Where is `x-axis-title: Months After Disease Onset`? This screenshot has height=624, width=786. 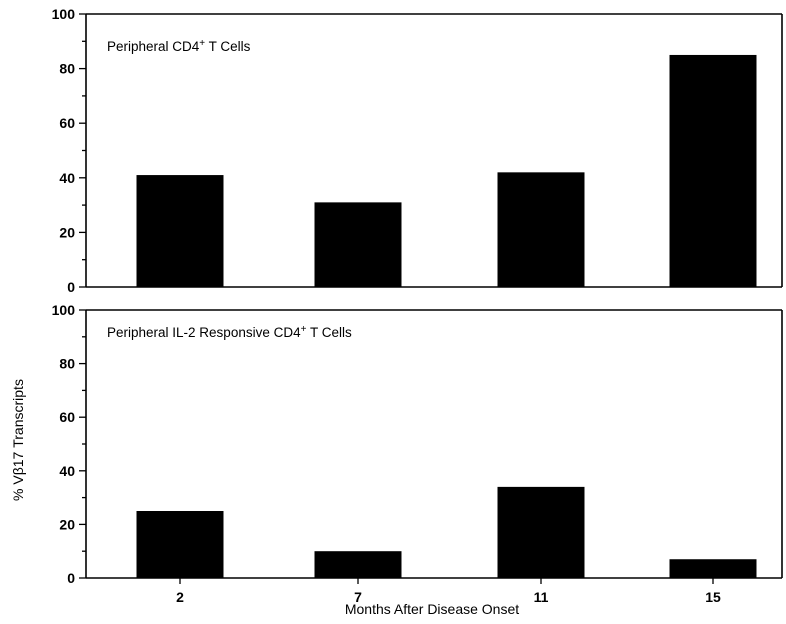
x-axis-title: Months After Disease Onset is located at coordinates (432, 609).